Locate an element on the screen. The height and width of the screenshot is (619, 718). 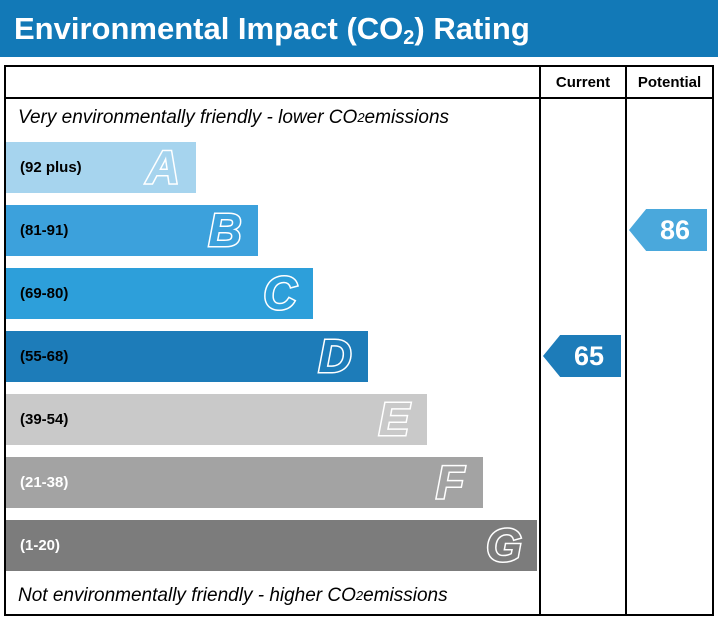
current-value: 65 is located at coordinates (589, 355).